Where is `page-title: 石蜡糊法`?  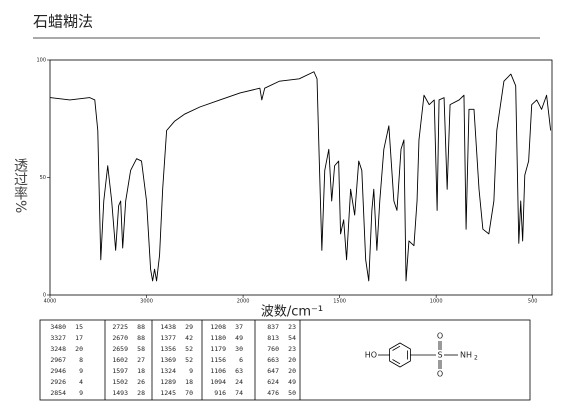 page-title: 石蜡糊法 is located at coordinates (63, 22).